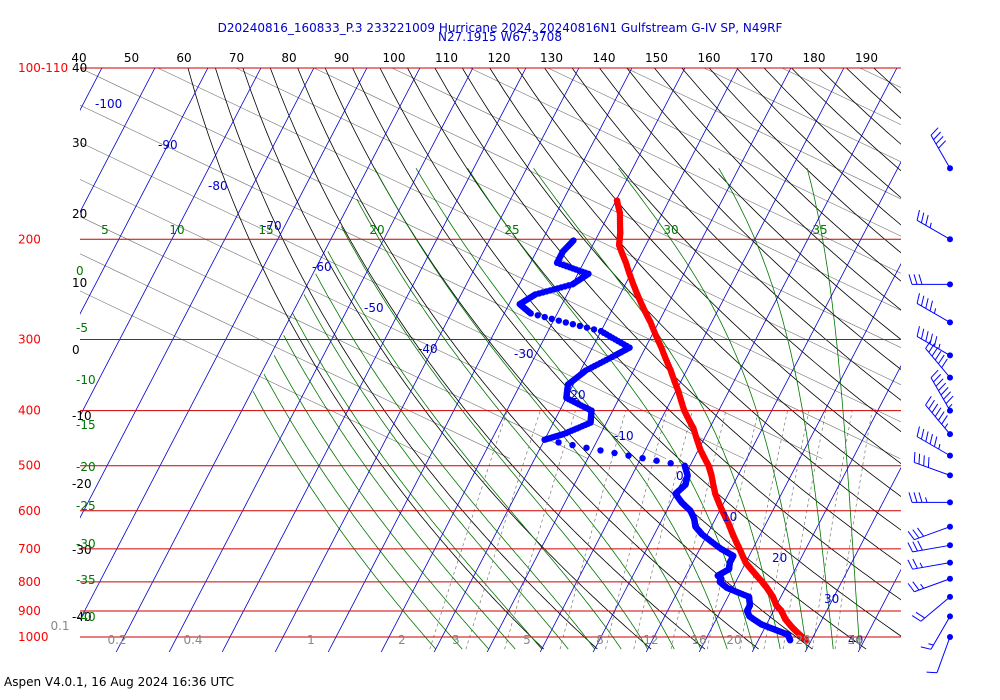  What do you see at coordinates (394, 58) in the screenshot?
I see `top-axis-tick-label: 100` at bounding box center [394, 58].